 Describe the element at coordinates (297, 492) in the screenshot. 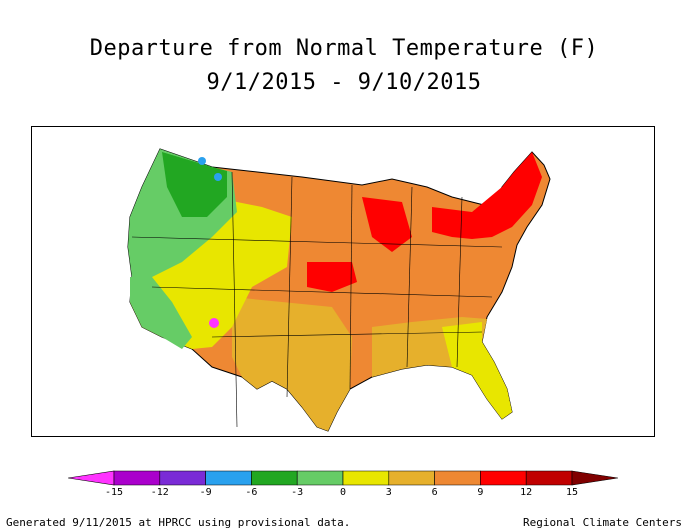

I see `legend-tick-label: -3` at that location.